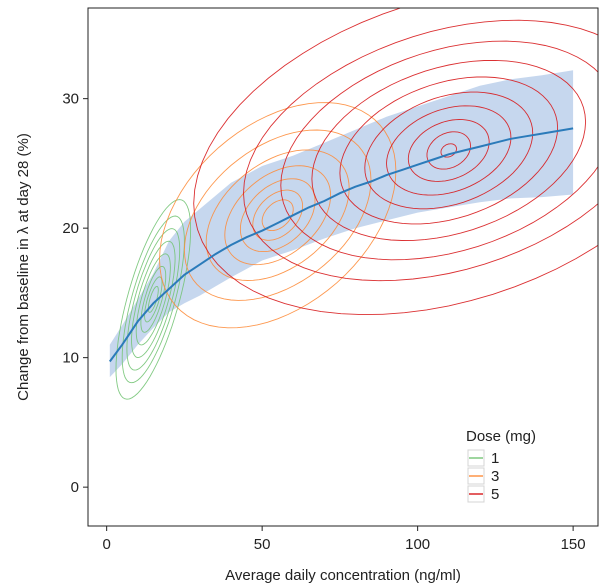 The image size is (602, 587). Describe the element at coordinates (262, 544) in the screenshot. I see `x-tick-label: 50` at that location.